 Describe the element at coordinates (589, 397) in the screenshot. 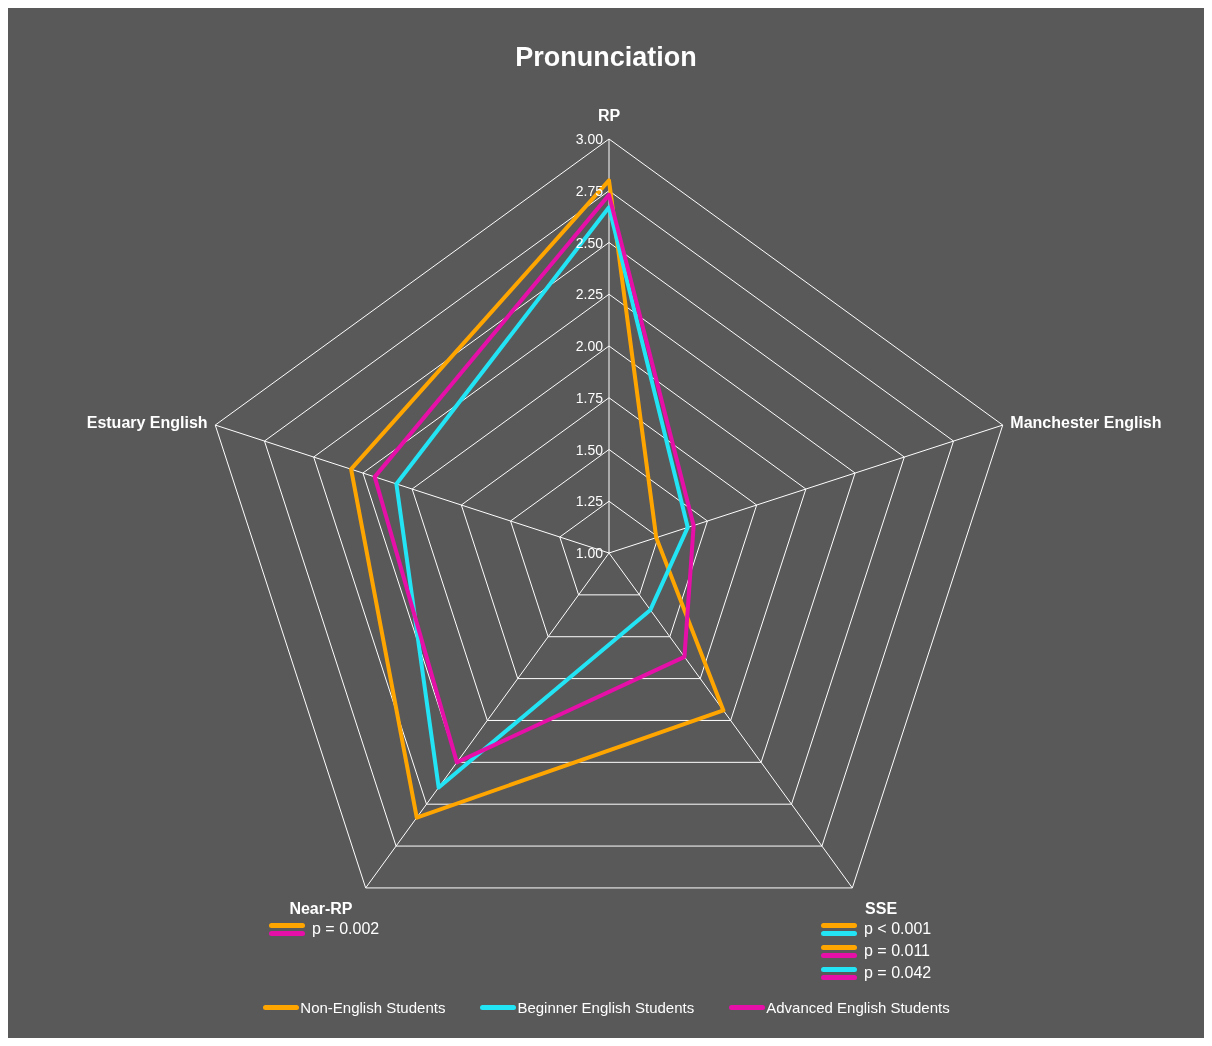

I see `y-tick-label: 1.75` at that location.